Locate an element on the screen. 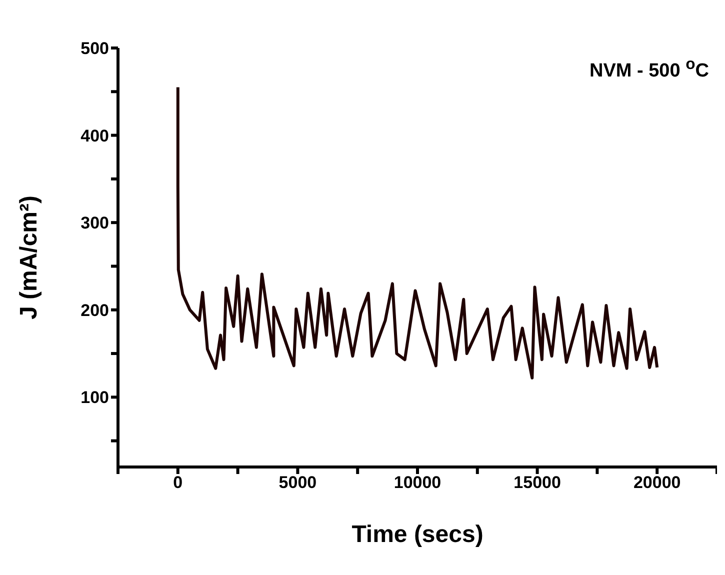 The width and height of the screenshot is (725, 575). y-tick-label: 400 is located at coordinates (94, 136).